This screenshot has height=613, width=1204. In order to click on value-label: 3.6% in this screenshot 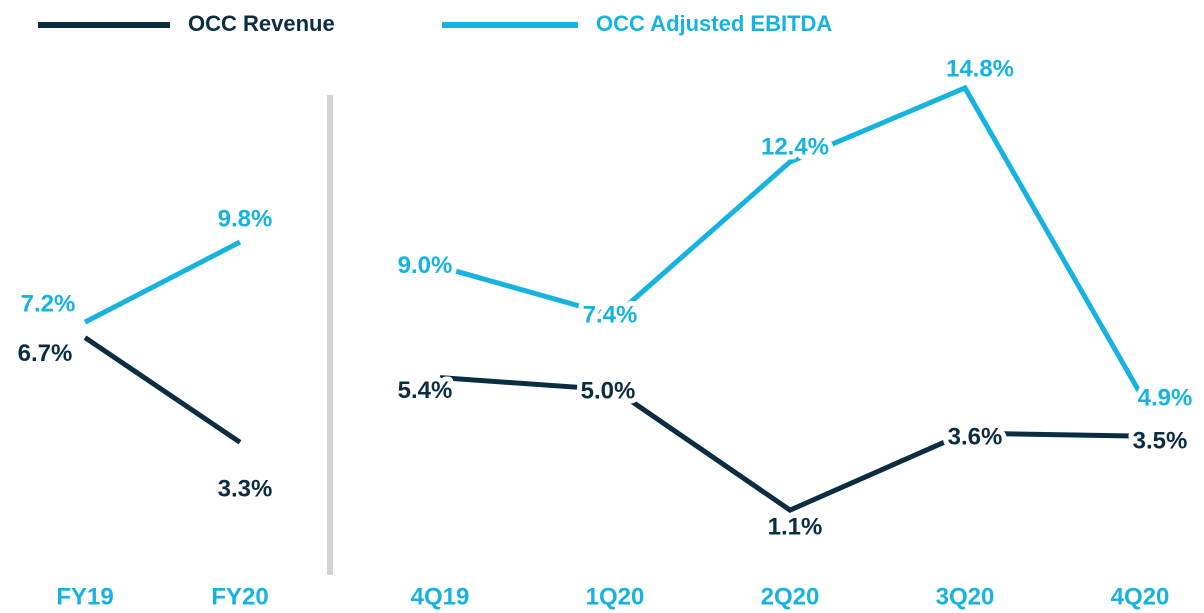, I will do `click(975, 436)`.